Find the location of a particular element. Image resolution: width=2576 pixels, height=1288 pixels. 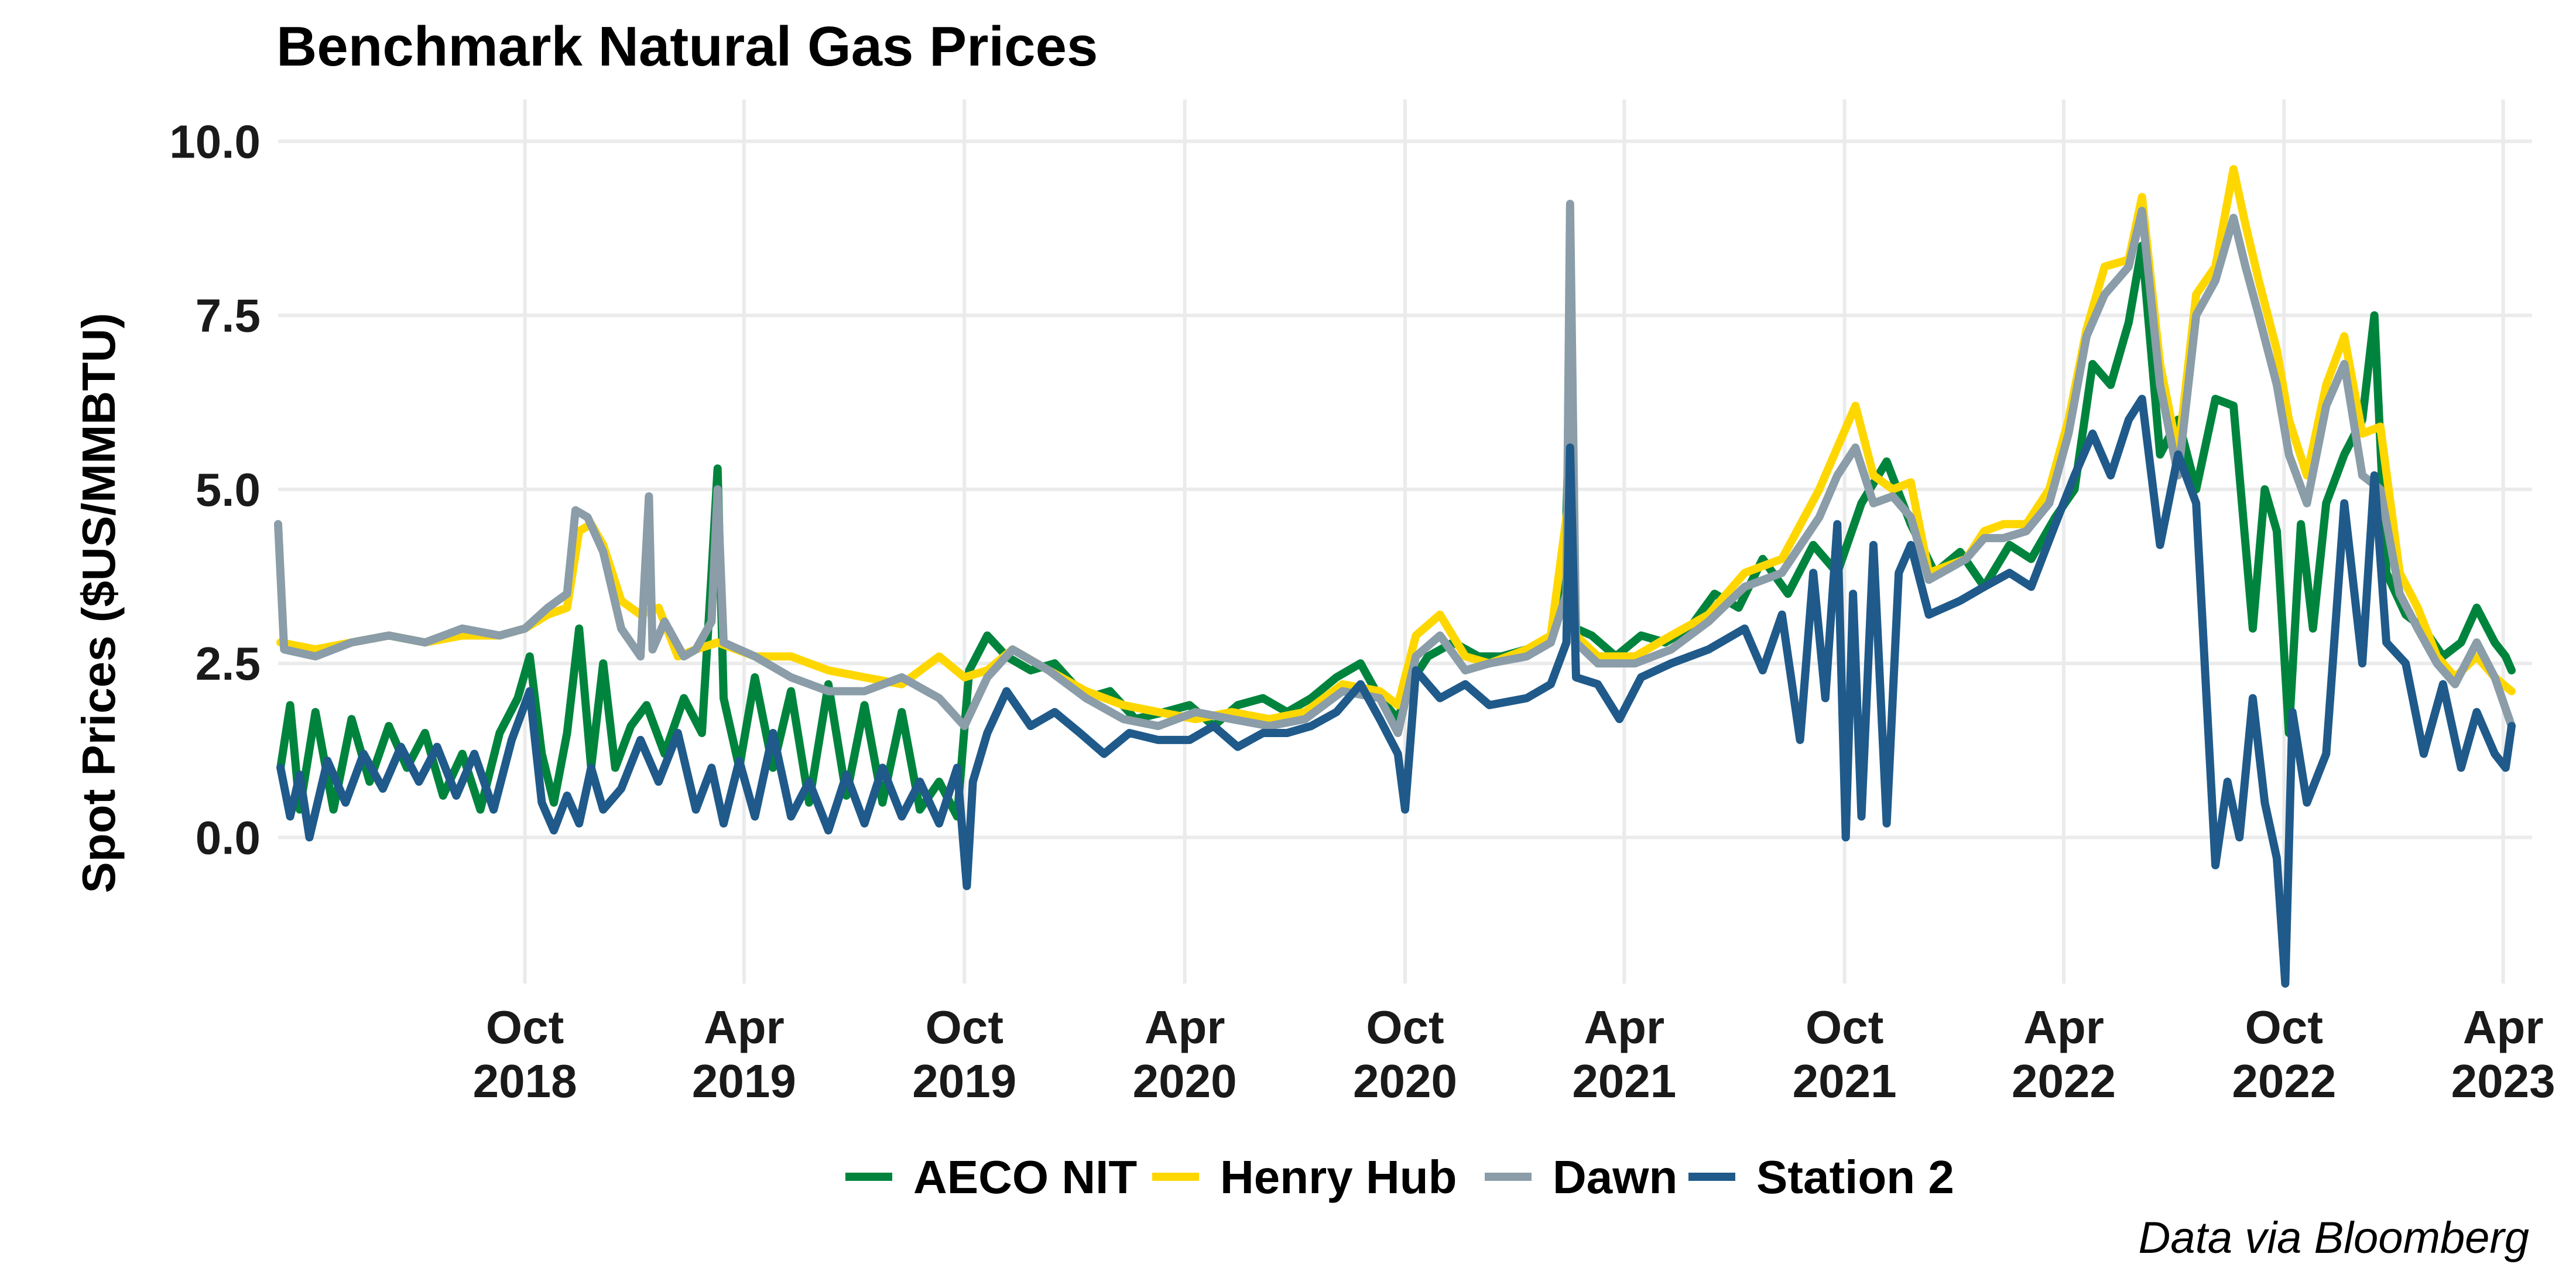

x-tick-label: Apr 2021 is located at coordinates (1624, 1054).